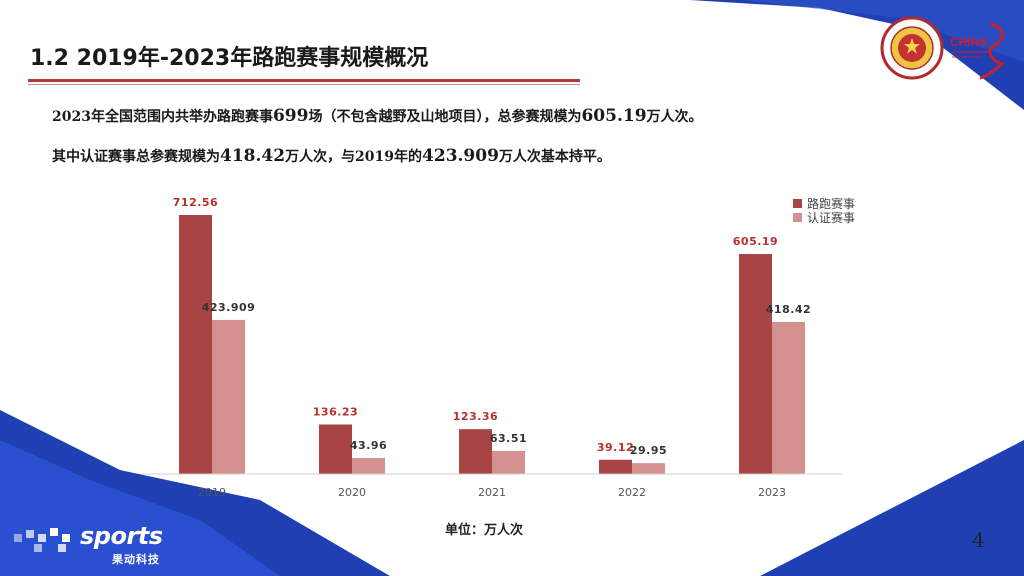 The image size is (1024, 576). Describe the element at coordinates (508, 462) in the screenshot. I see `bar-certified-2021` at that location.